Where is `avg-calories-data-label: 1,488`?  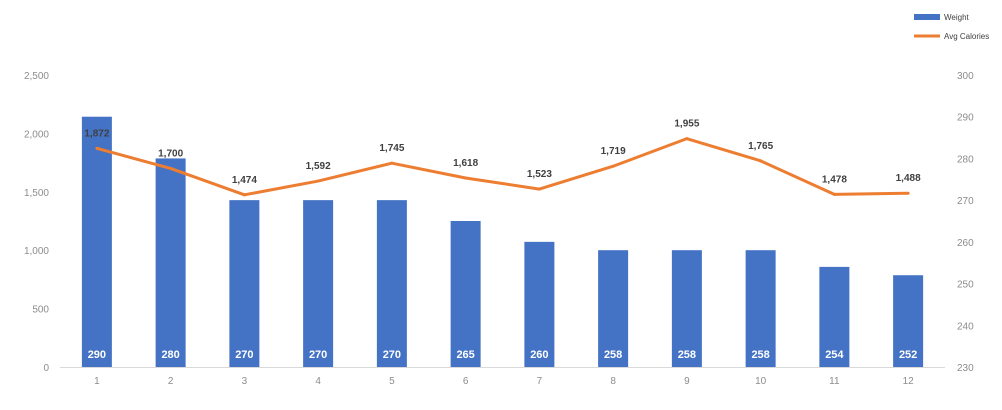
avg-calories-data-label: 1,488 is located at coordinates (908, 178).